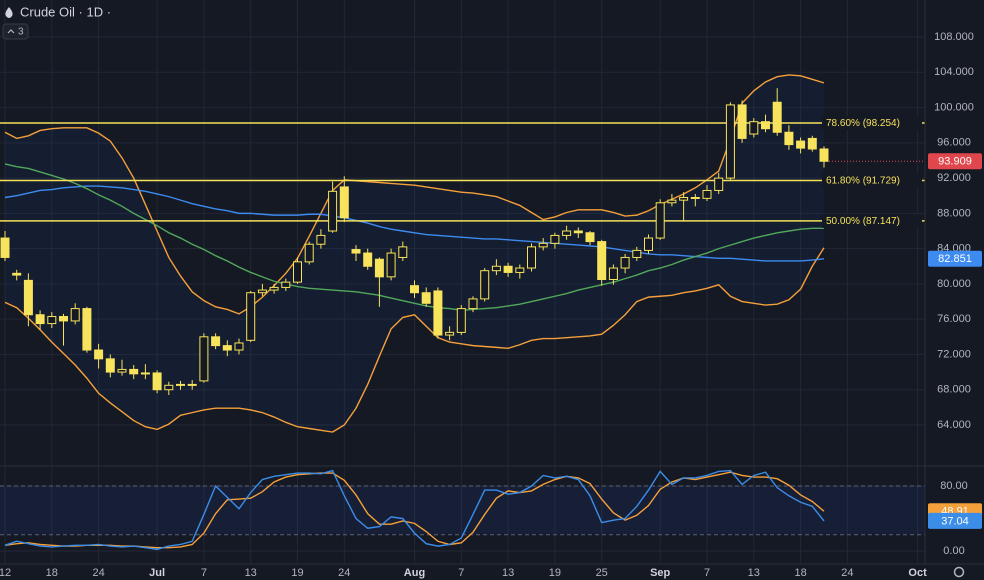  Describe the element at coordinates (863, 181) in the screenshot. I see `fib-label: 61.80% (91.729)` at that location.